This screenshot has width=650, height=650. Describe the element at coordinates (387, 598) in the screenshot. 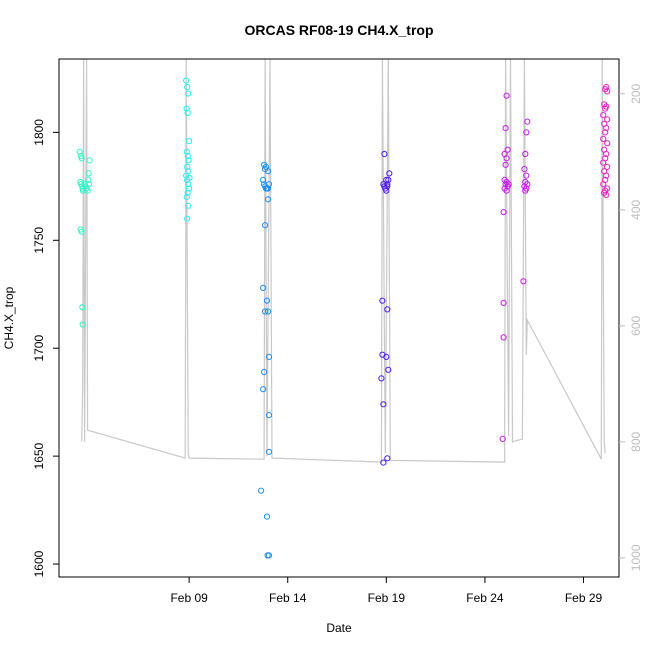

I see `x-tick-label: Feb 19` at that location.